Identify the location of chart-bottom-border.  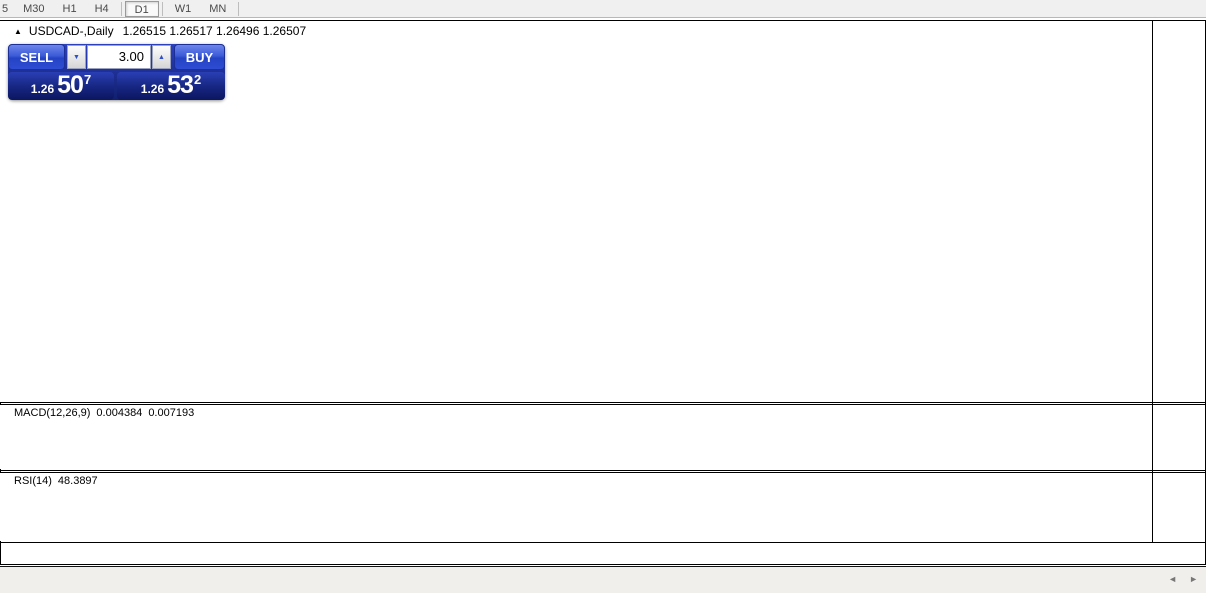
(603, 542).